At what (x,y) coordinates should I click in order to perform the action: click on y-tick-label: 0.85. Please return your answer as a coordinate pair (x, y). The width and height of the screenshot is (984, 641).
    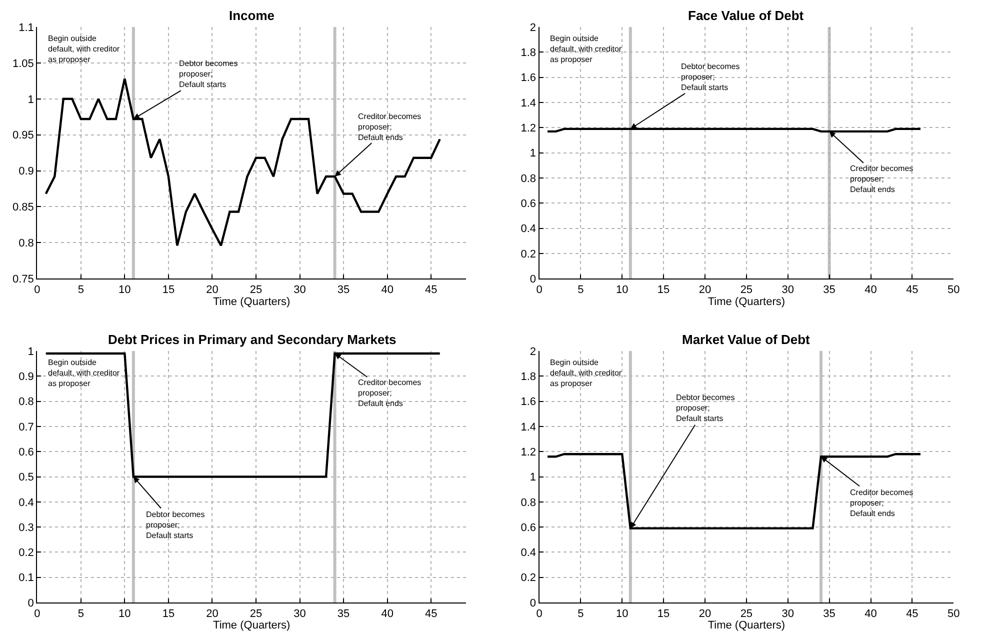
    Looking at the image, I should click on (23, 208).